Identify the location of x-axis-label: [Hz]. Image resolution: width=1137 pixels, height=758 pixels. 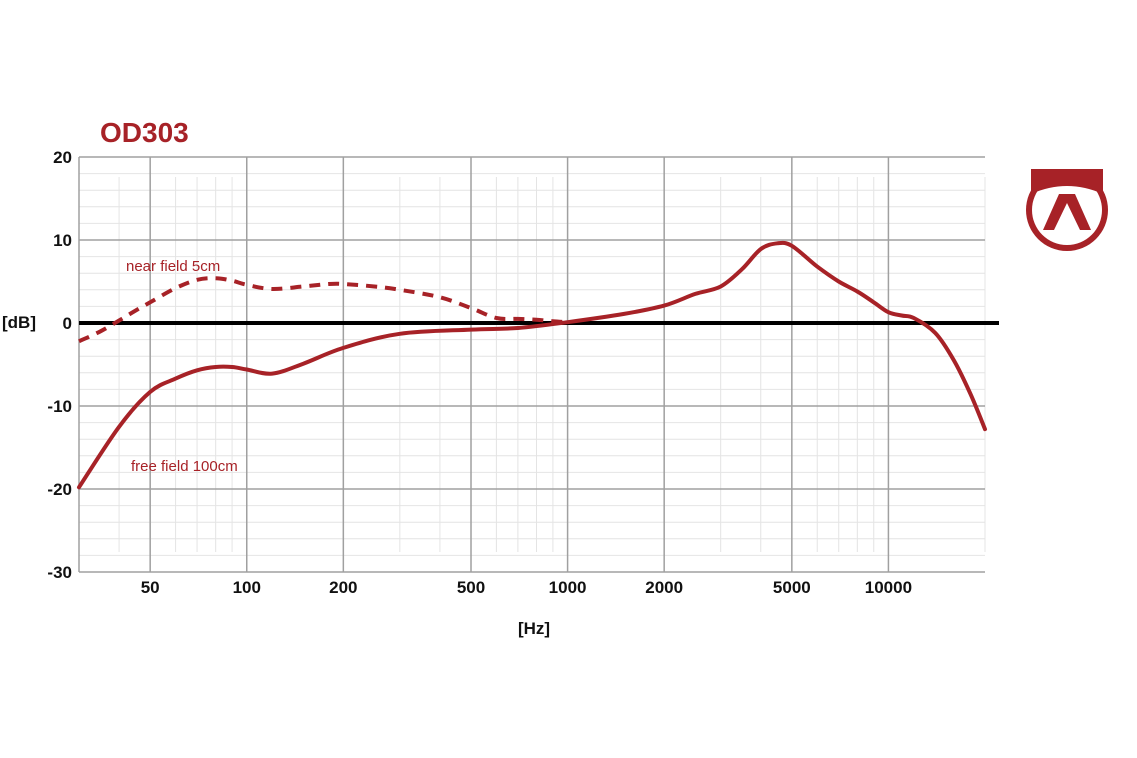
(534, 628).